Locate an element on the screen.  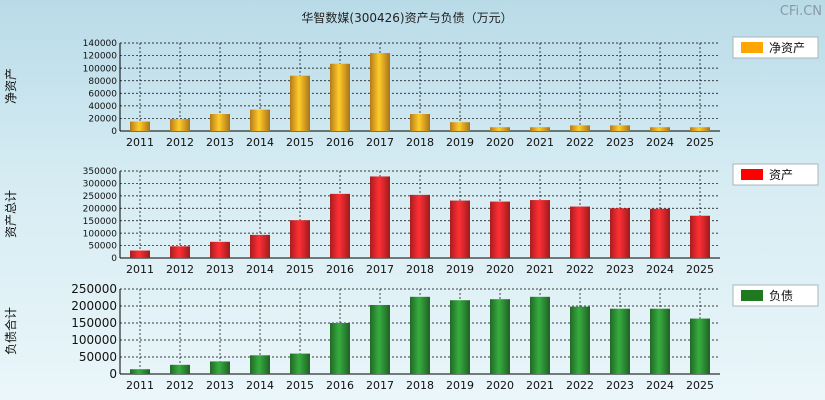
y-axis-label: 资产总计 is located at coordinates (11, 214).